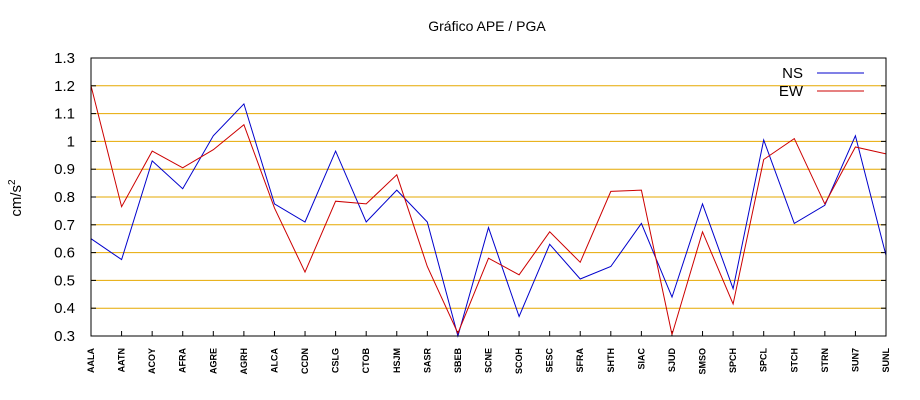  Describe the element at coordinates (152, 361) in the screenshot. I see `x-tick-label: ACOY` at that location.